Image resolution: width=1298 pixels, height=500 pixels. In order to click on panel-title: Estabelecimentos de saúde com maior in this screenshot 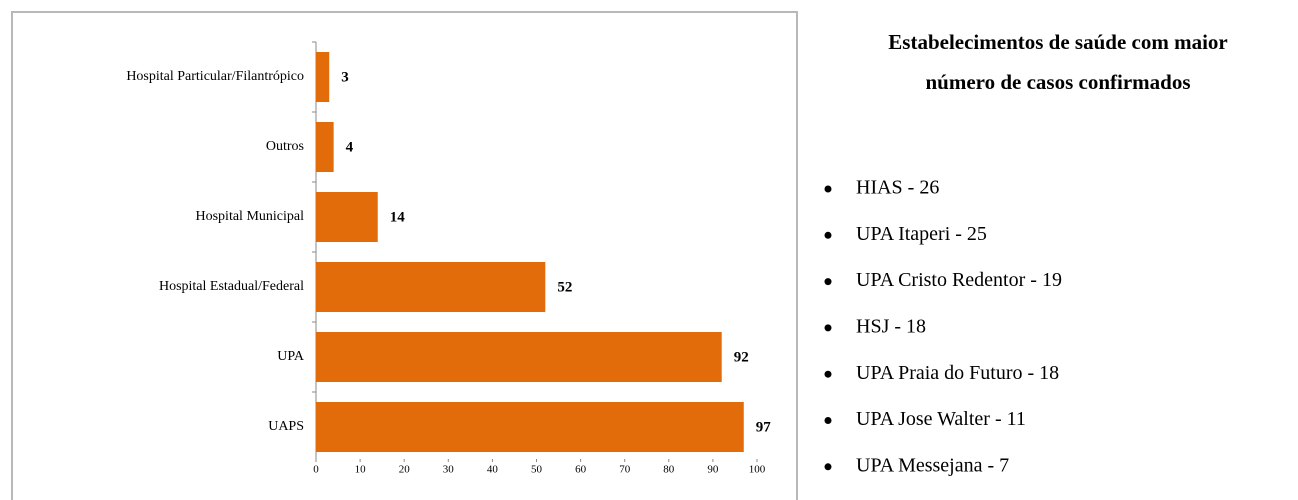, I will do `click(1057, 42)`.